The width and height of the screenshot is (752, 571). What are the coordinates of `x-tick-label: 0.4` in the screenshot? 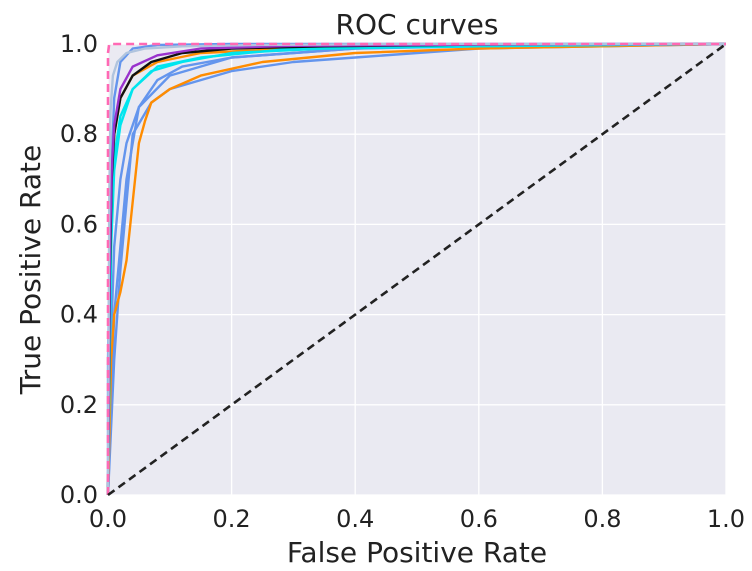 It's located at (355, 519).